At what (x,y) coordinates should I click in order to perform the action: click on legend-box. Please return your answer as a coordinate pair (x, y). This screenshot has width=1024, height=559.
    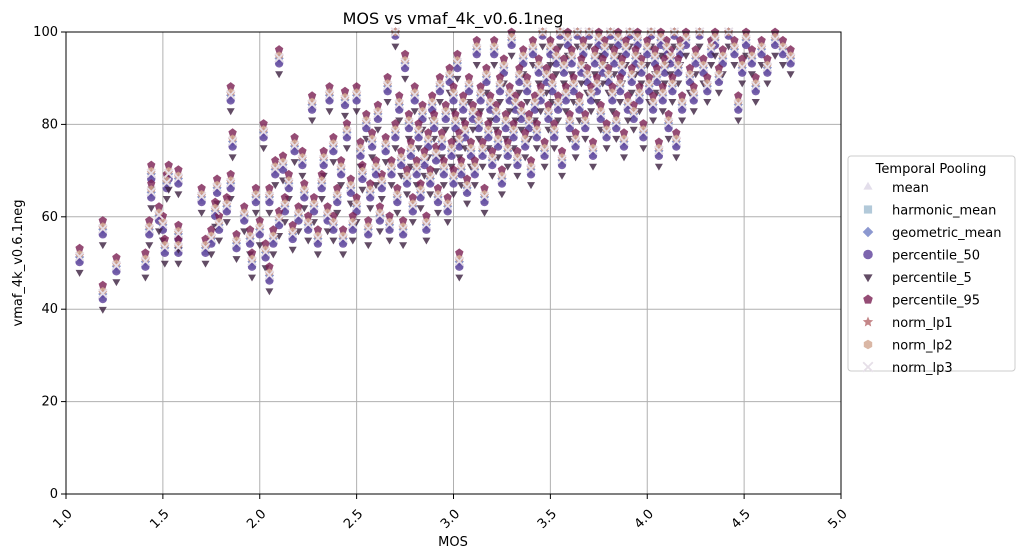
    Looking at the image, I should click on (931, 263).